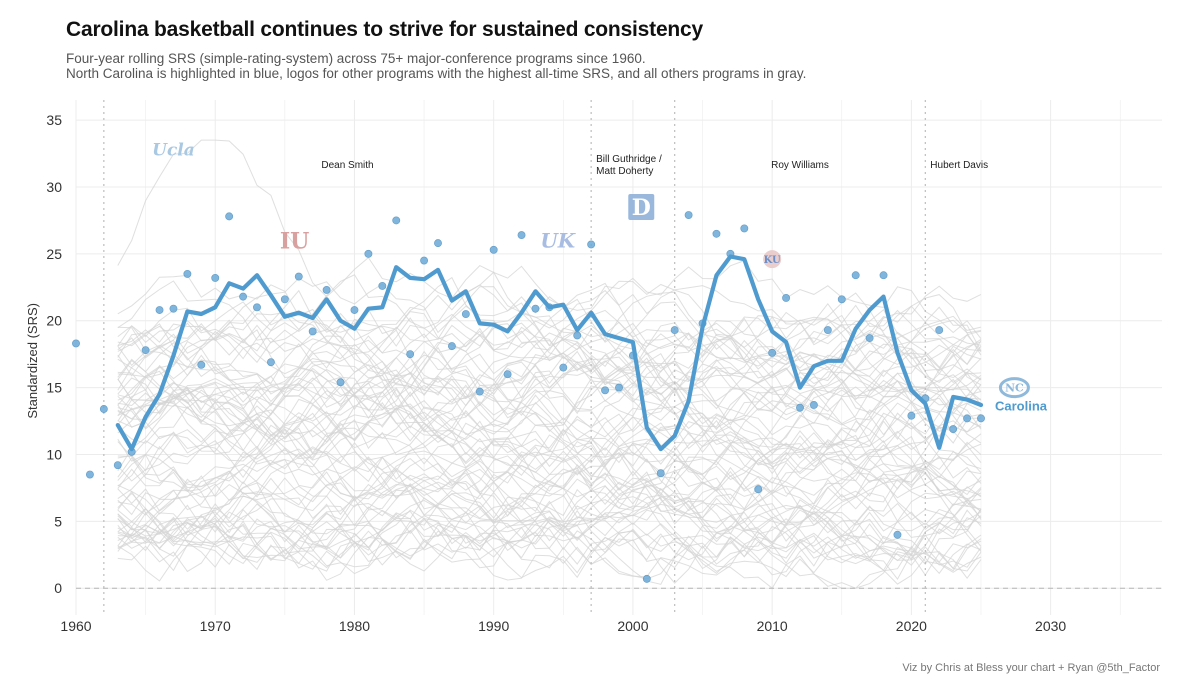 This screenshot has height=675, width=1200. I want to click on x-tick-label: 2000, so click(632, 626).